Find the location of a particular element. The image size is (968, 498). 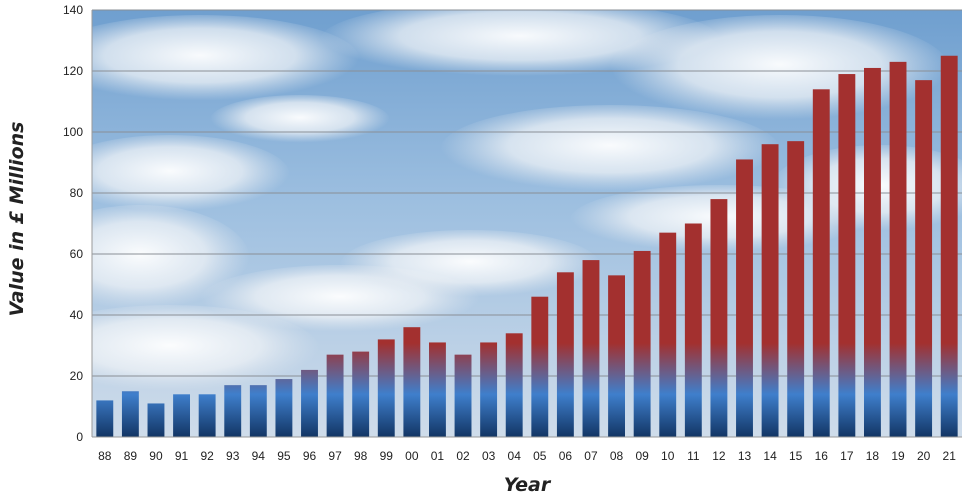

x-tick-label: 10 is located at coordinates (668, 456).